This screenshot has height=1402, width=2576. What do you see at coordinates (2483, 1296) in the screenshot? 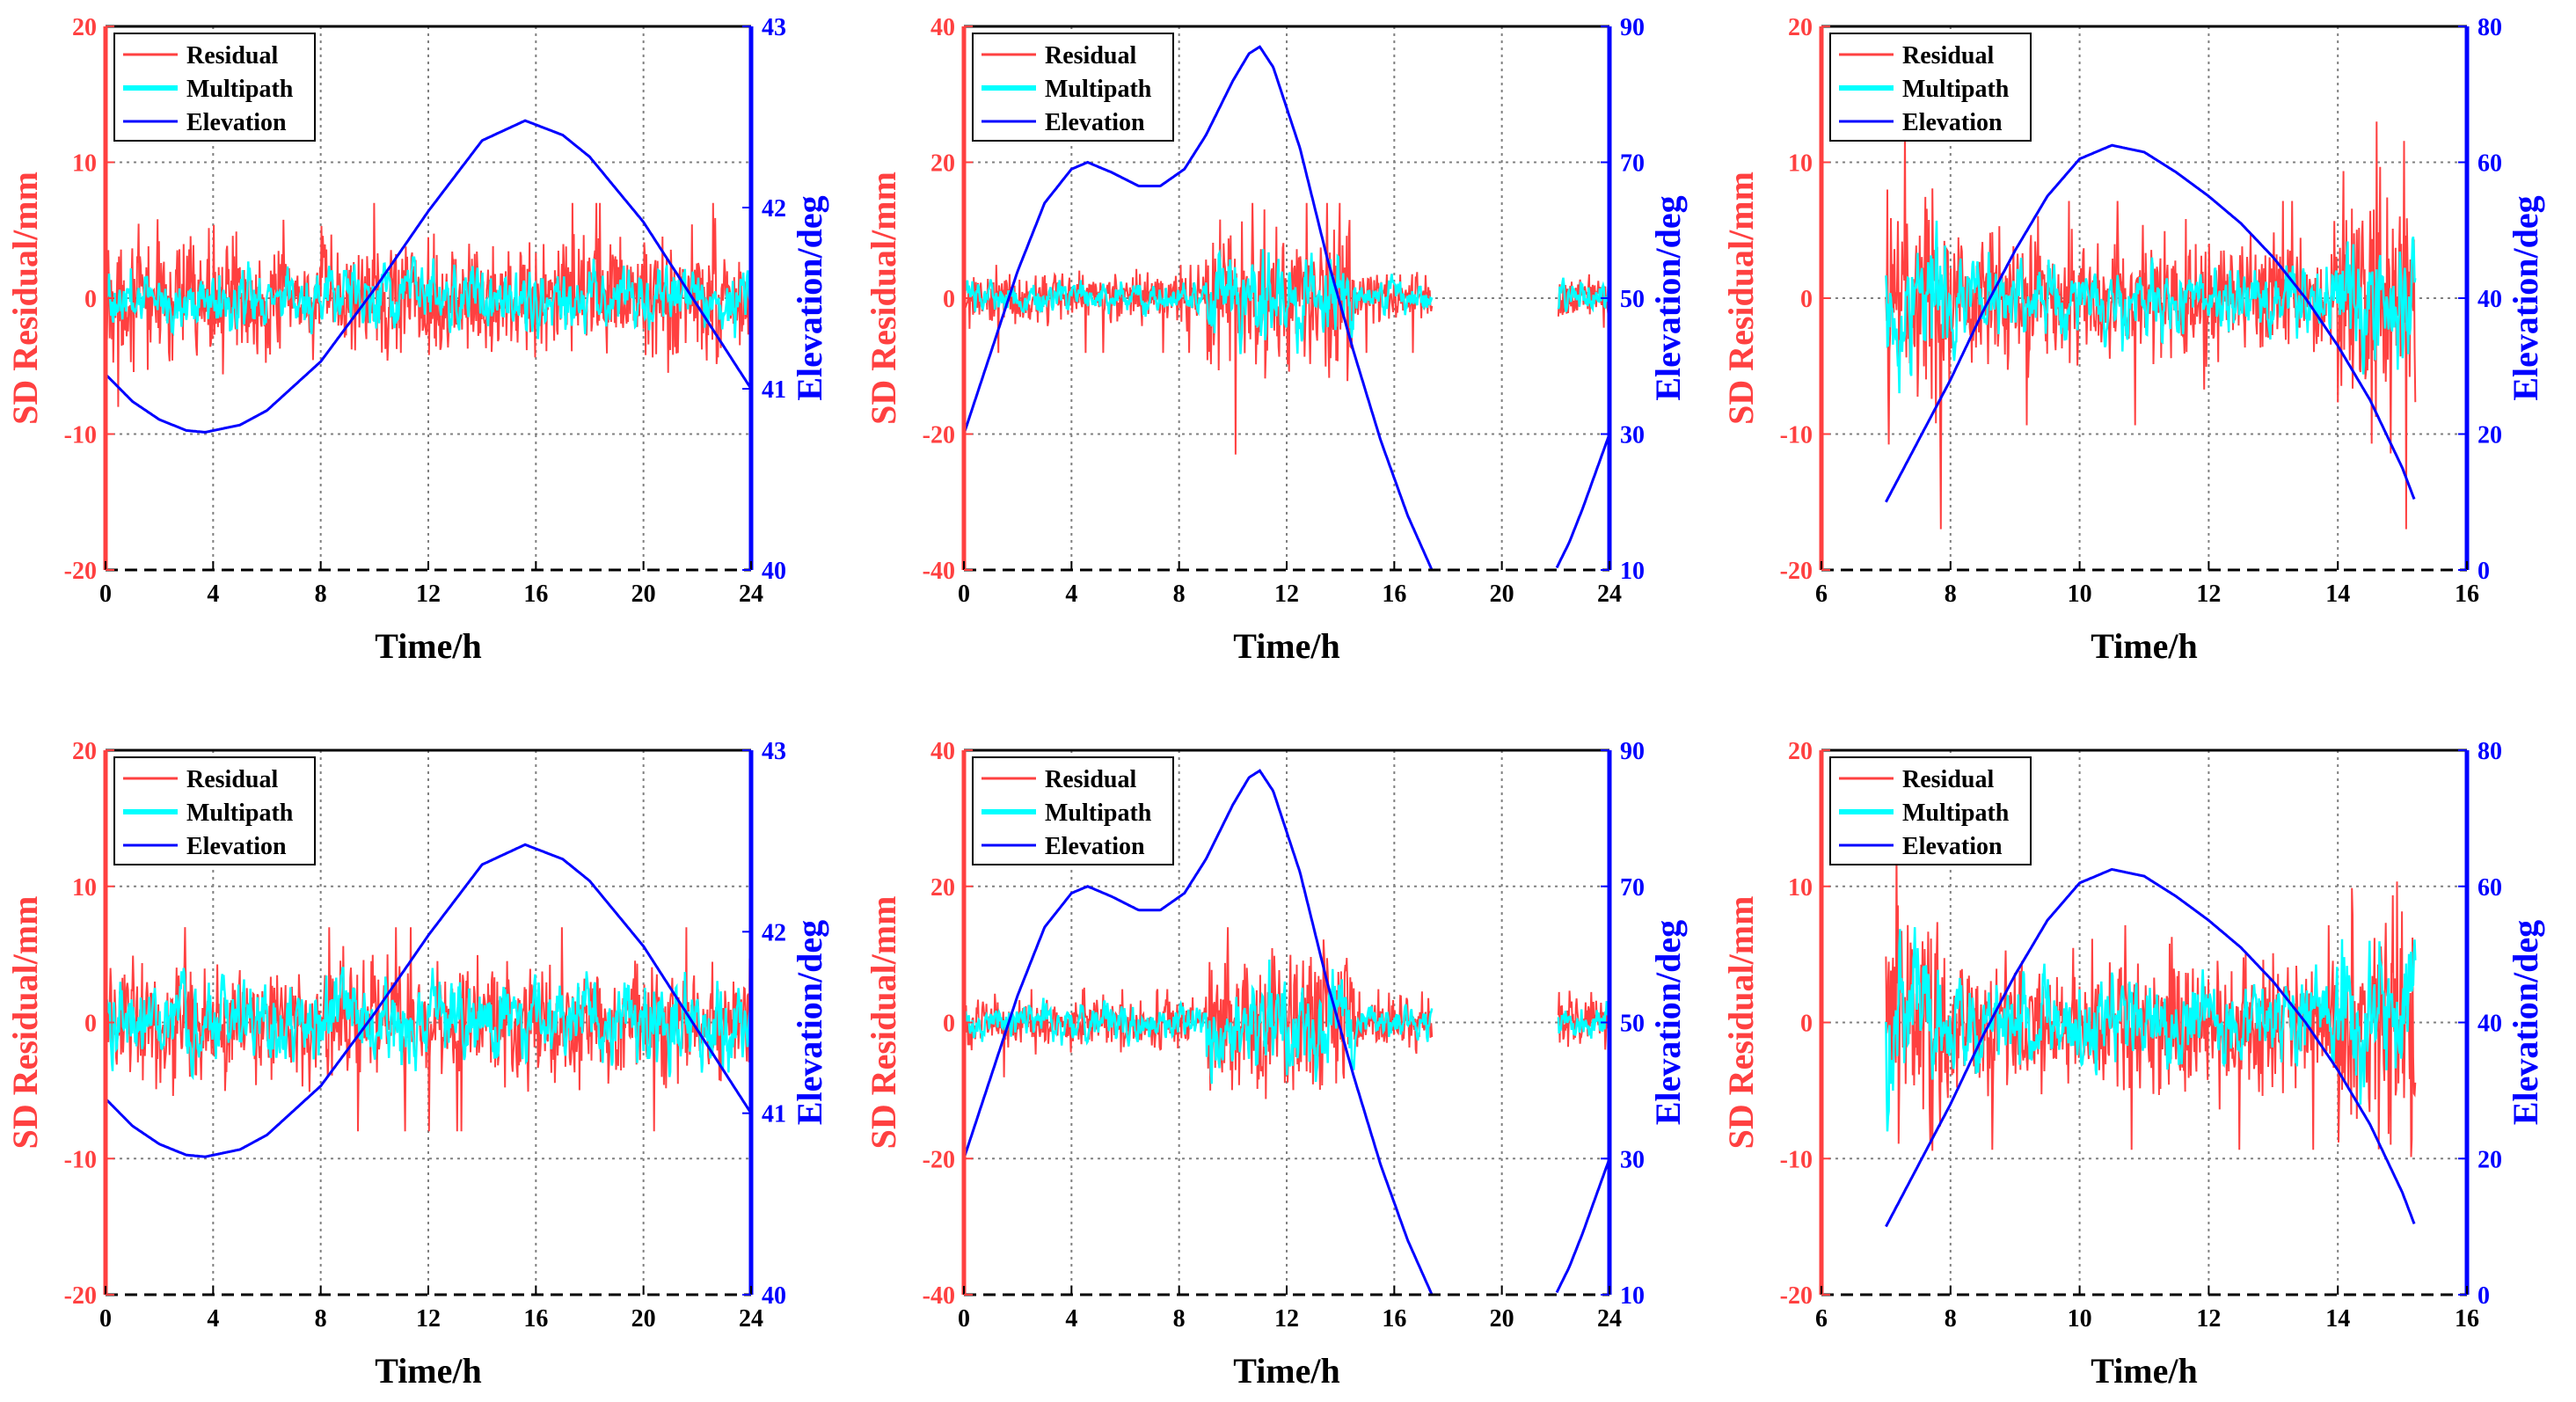
I see `y-right-tick-label: 0` at bounding box center [2483, 1296].